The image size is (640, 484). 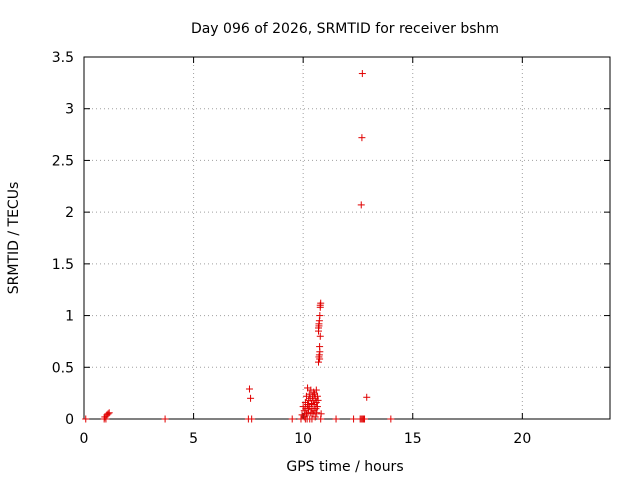 I want to click on x-tick-label: 20, so click(x=522, y=439).